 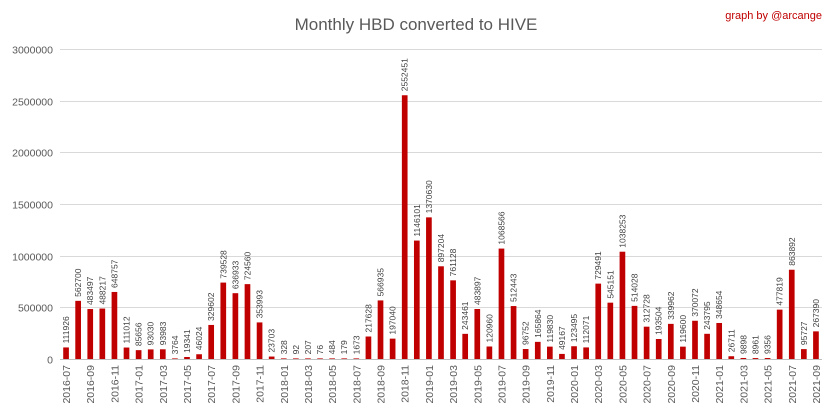 I want to click on data-label: 1038253, so click(x=622, y=230).